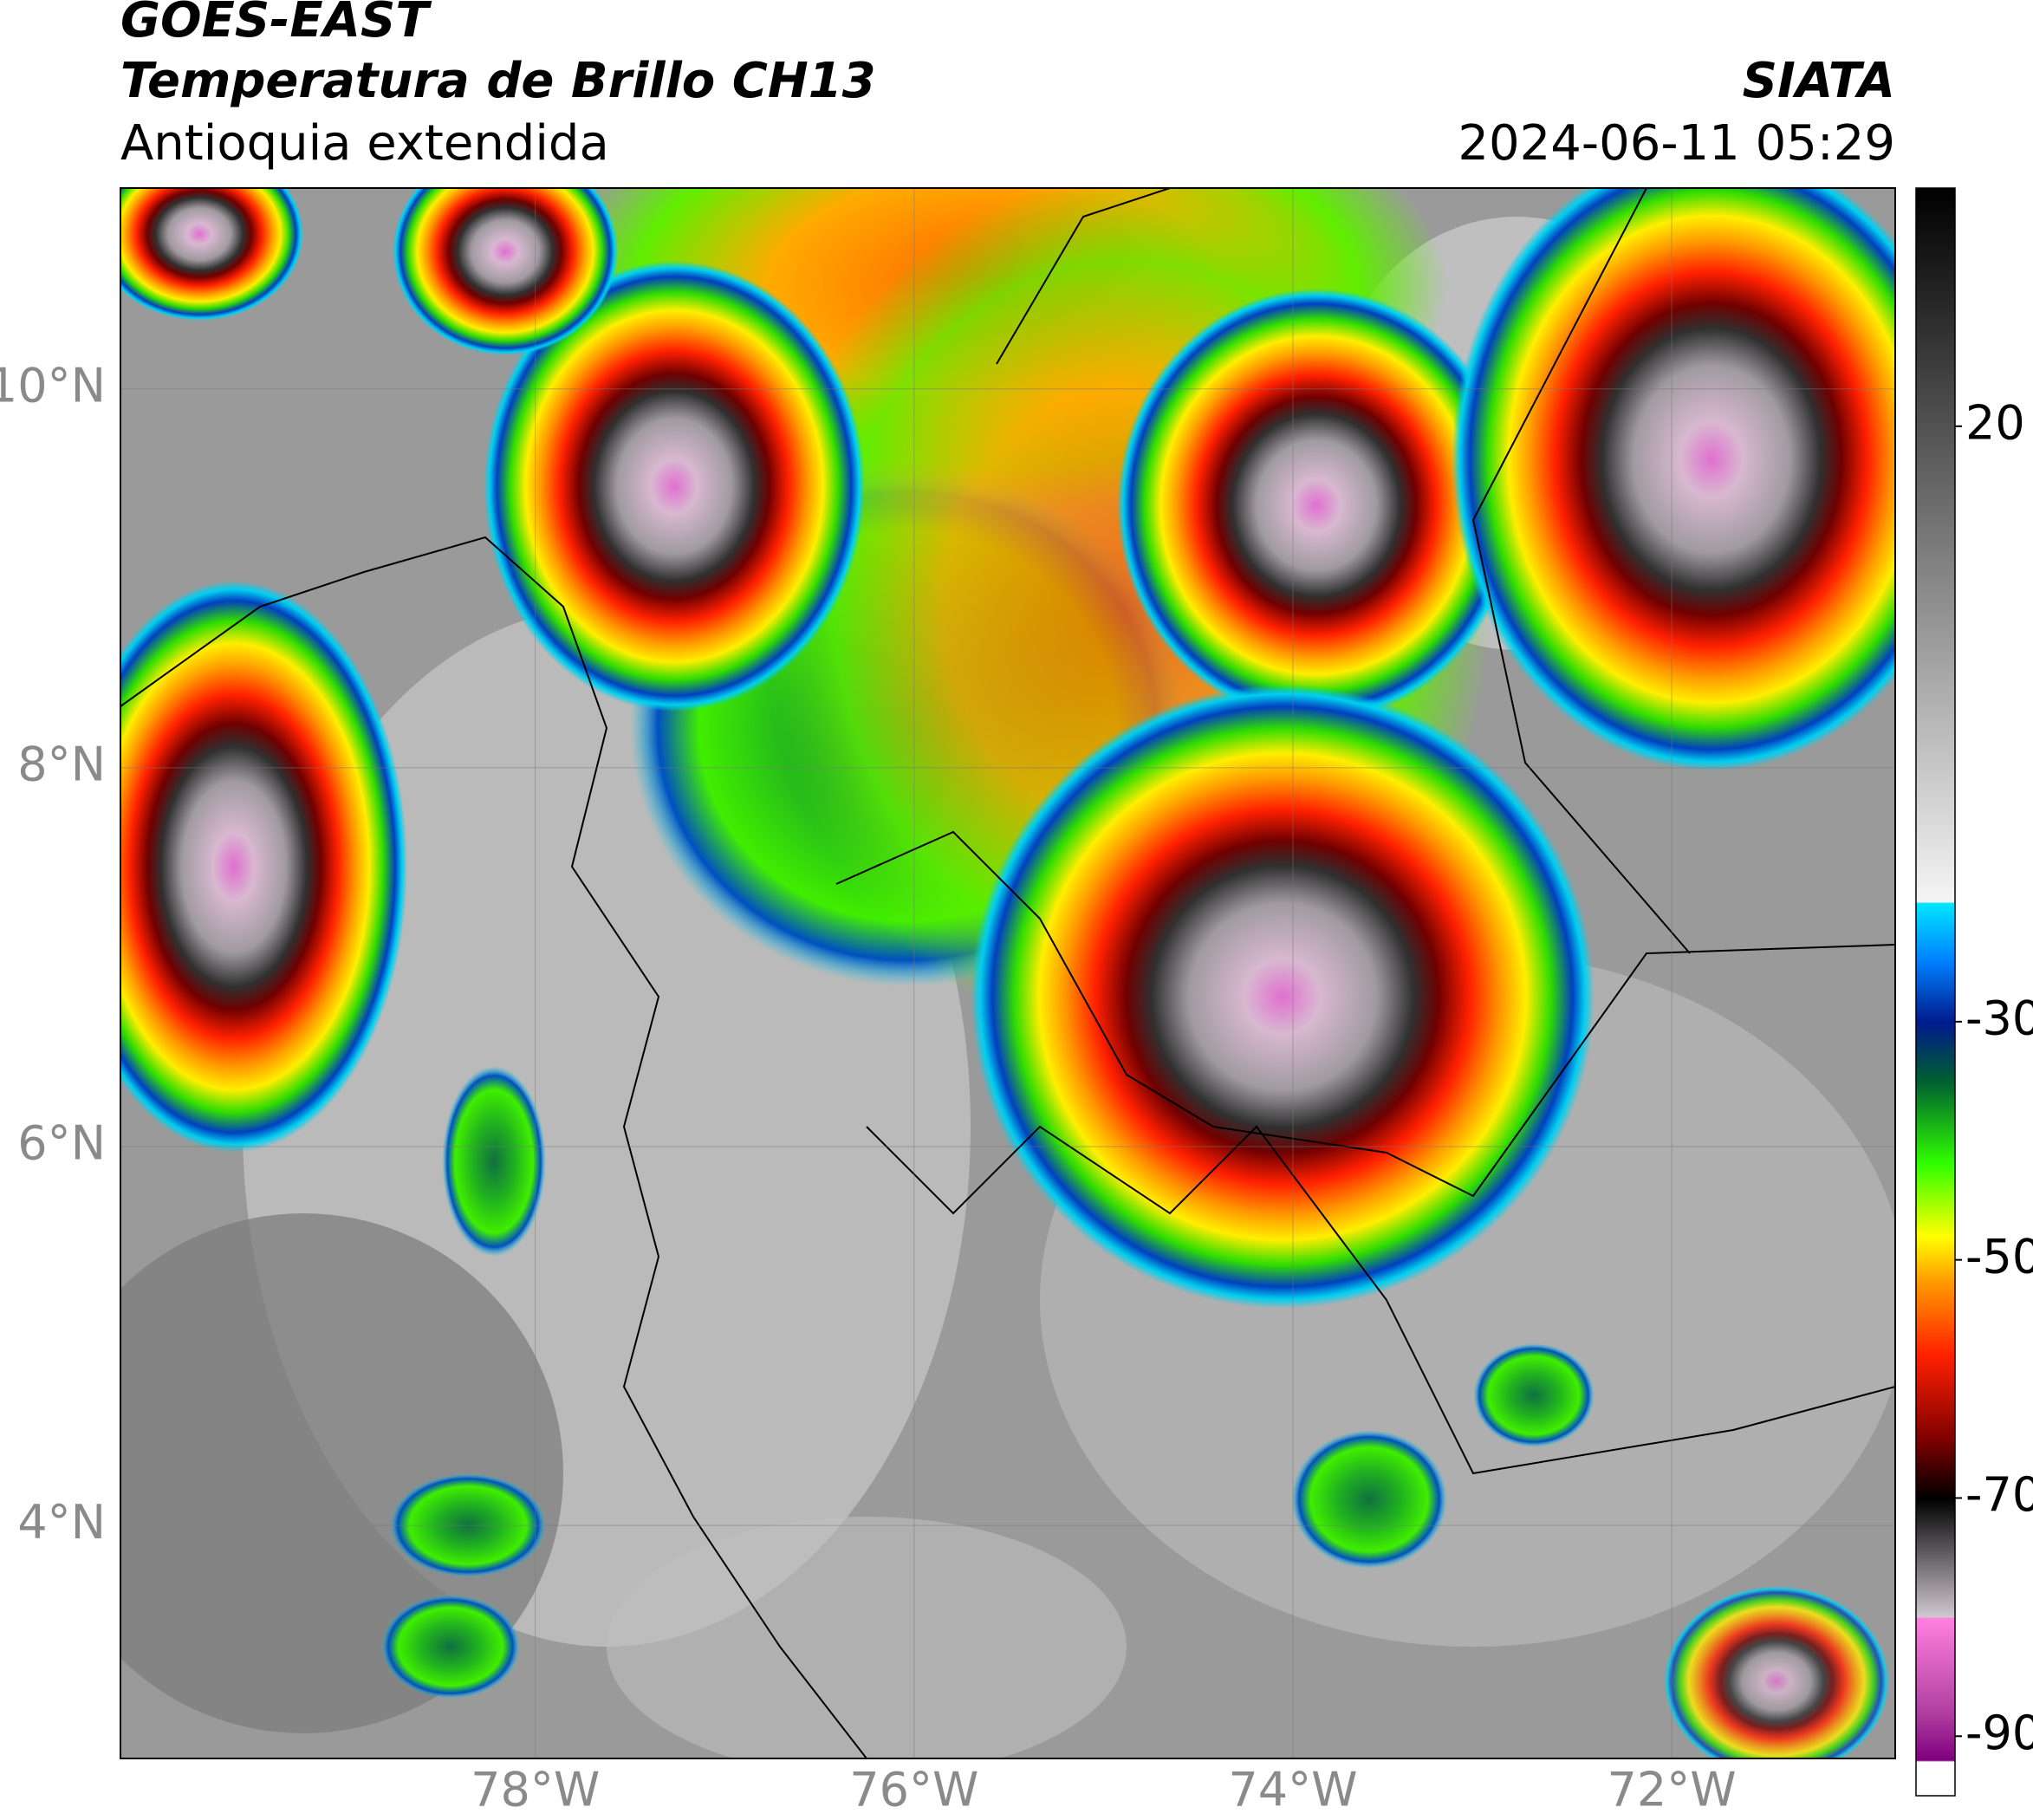 This screenshot has width=2033, height=1820. I want to click on colorbar-tick-label: 20, so click(1995, 422).